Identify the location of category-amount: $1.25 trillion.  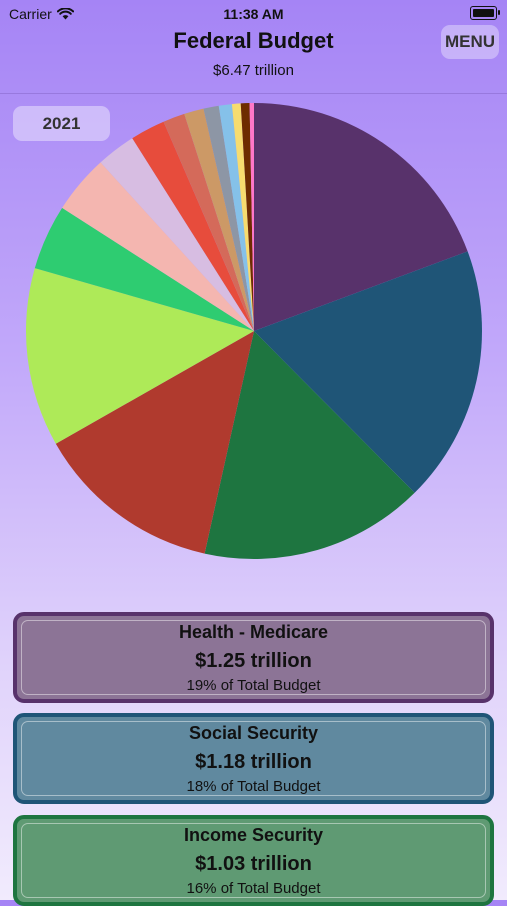
(253, 661).